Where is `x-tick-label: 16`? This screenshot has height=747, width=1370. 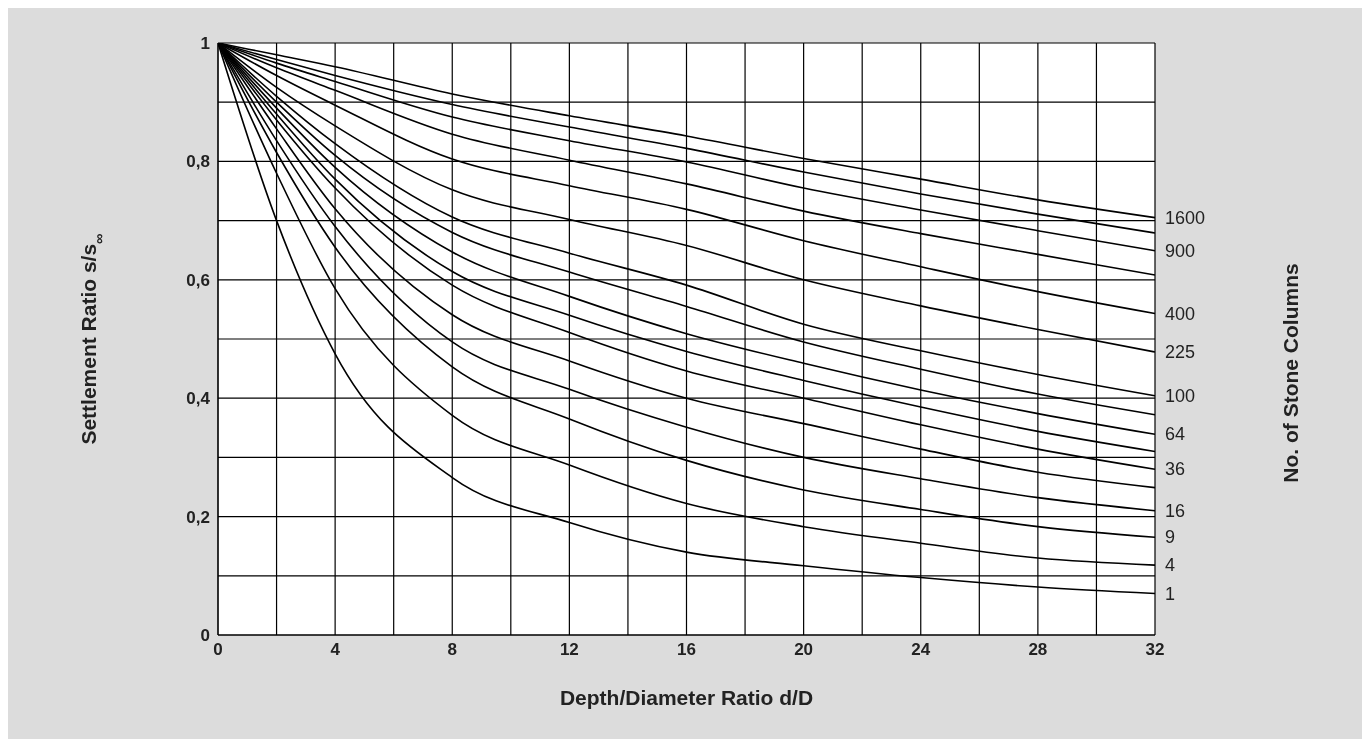 x-tick-label: 16 is located at coordinates (686, 650).